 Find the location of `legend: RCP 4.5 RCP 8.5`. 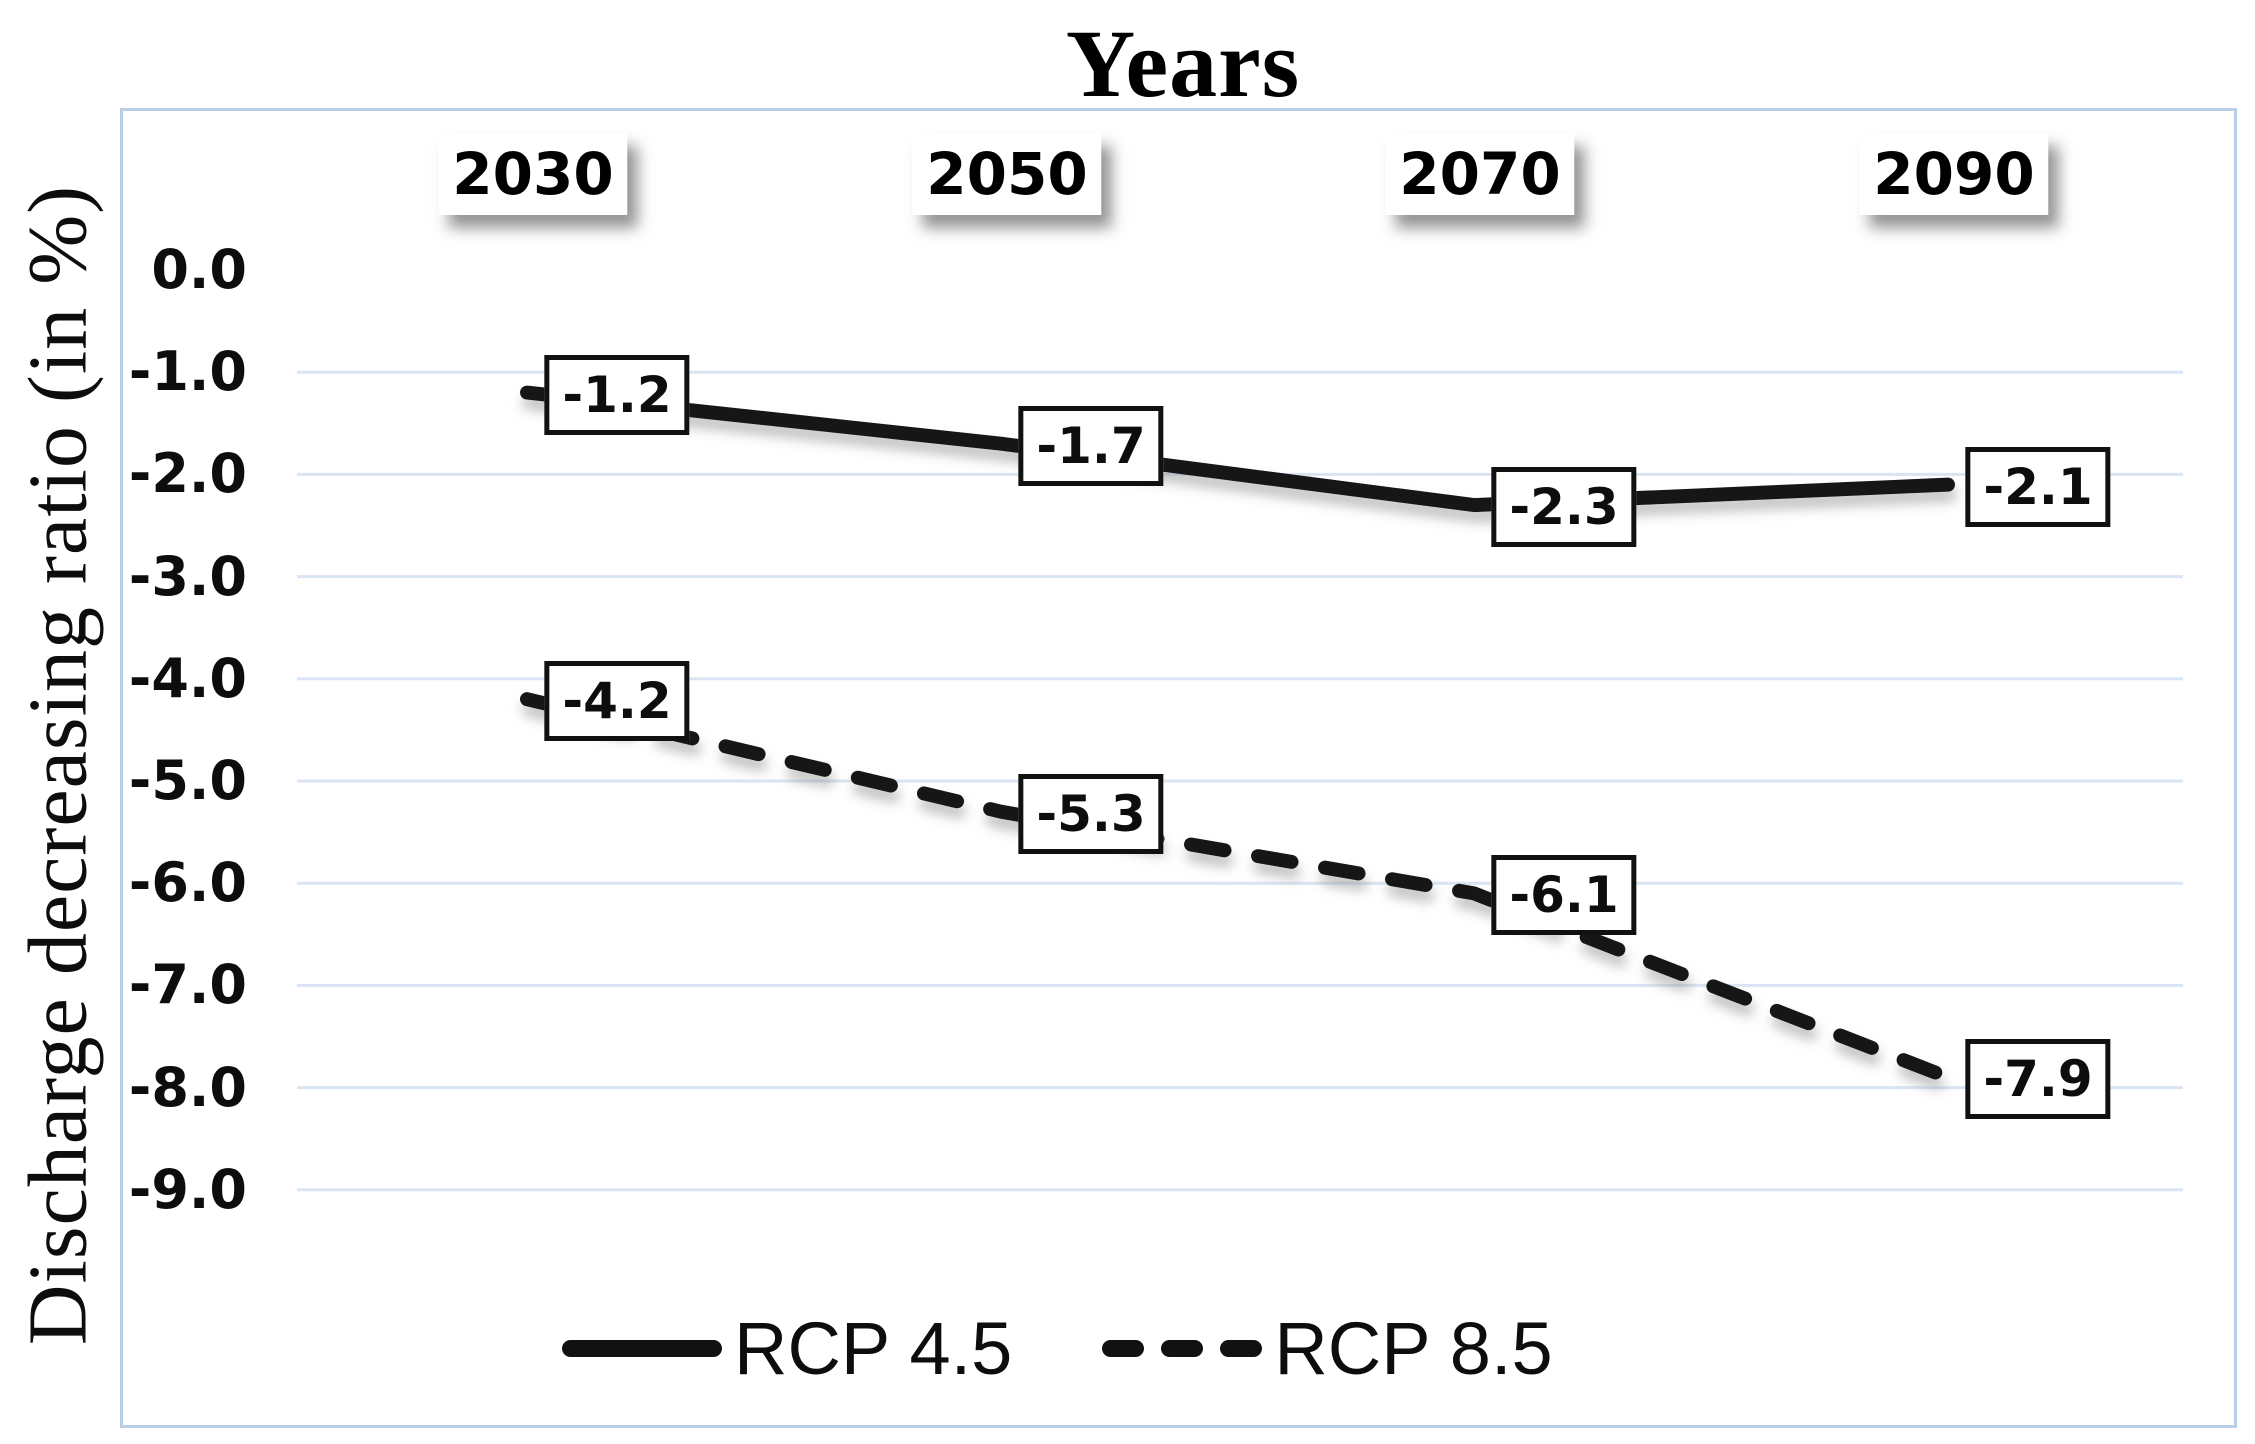

legend: RCP 4.5 RCP 8.5 is located at coordinates (1057, 1348).